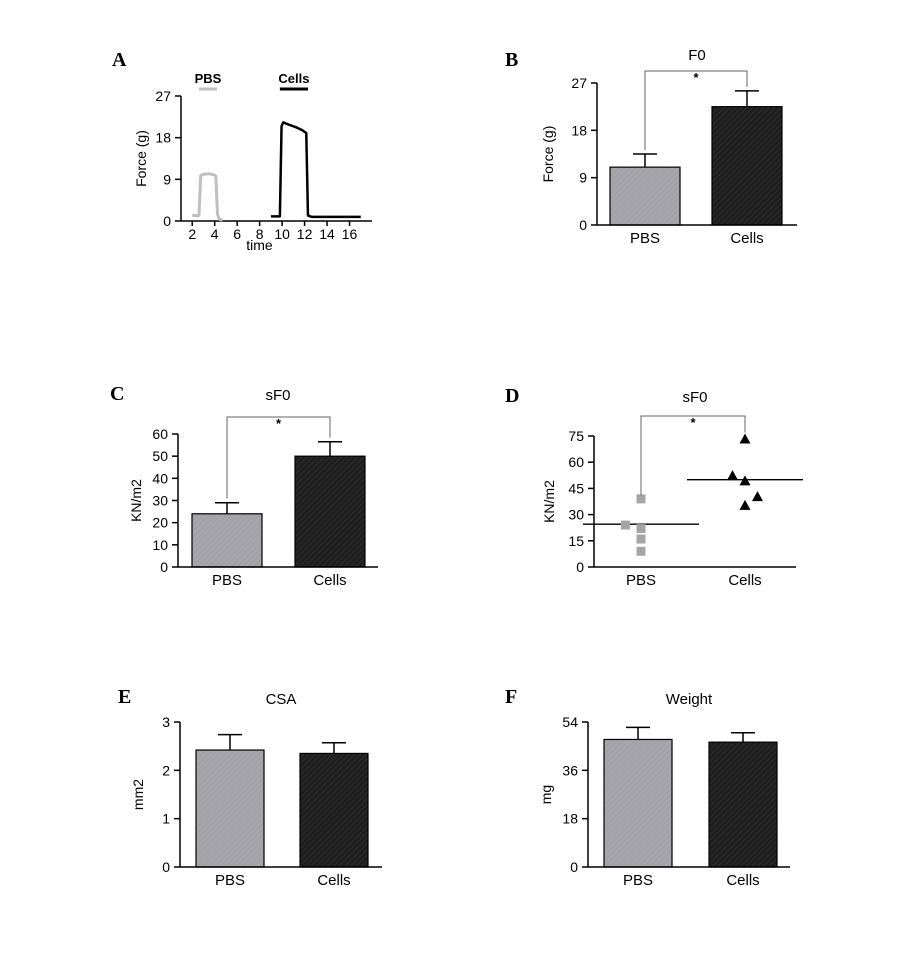 This screenshot has width=918, height=960. What do you see at coordinates (282, 234) in the screenshot?
I see `x-tick-label: 10` at bounding box center [282, 234].